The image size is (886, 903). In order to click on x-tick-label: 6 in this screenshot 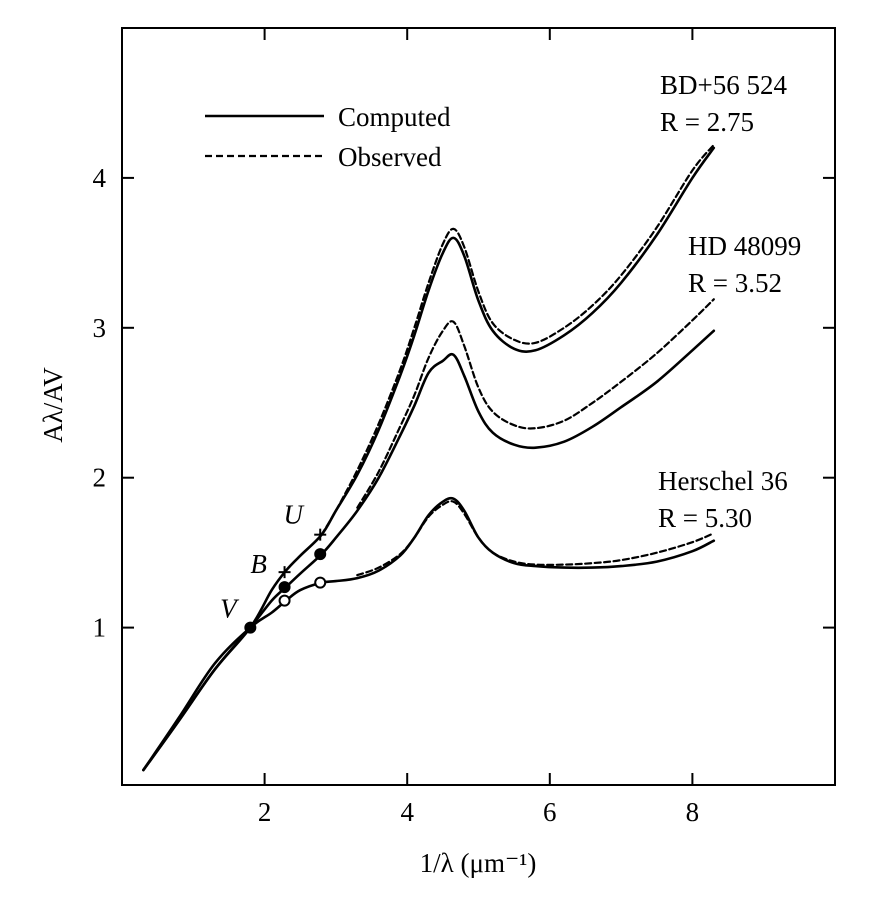, I will do `click(550, 812)`.